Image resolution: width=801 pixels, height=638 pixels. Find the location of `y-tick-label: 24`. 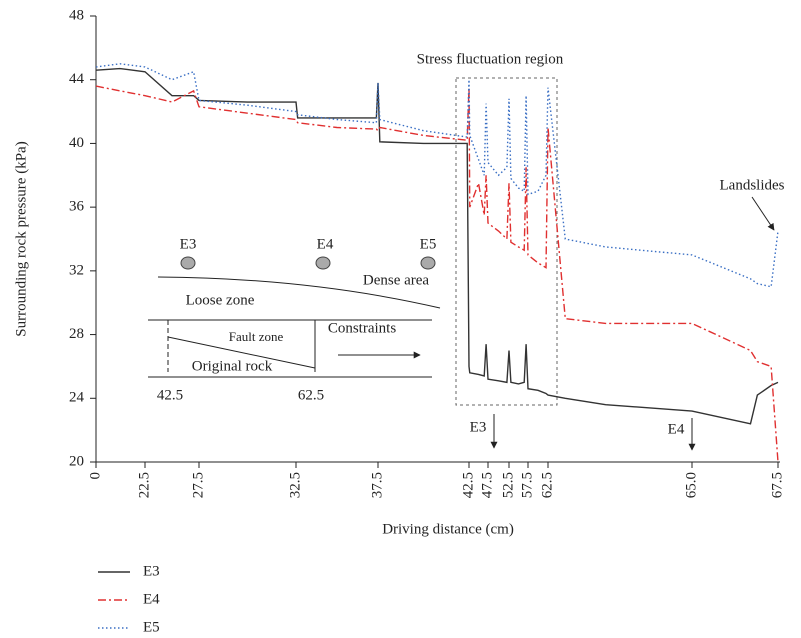

y-tick-label: 24 is located at coordinates (77, 398).